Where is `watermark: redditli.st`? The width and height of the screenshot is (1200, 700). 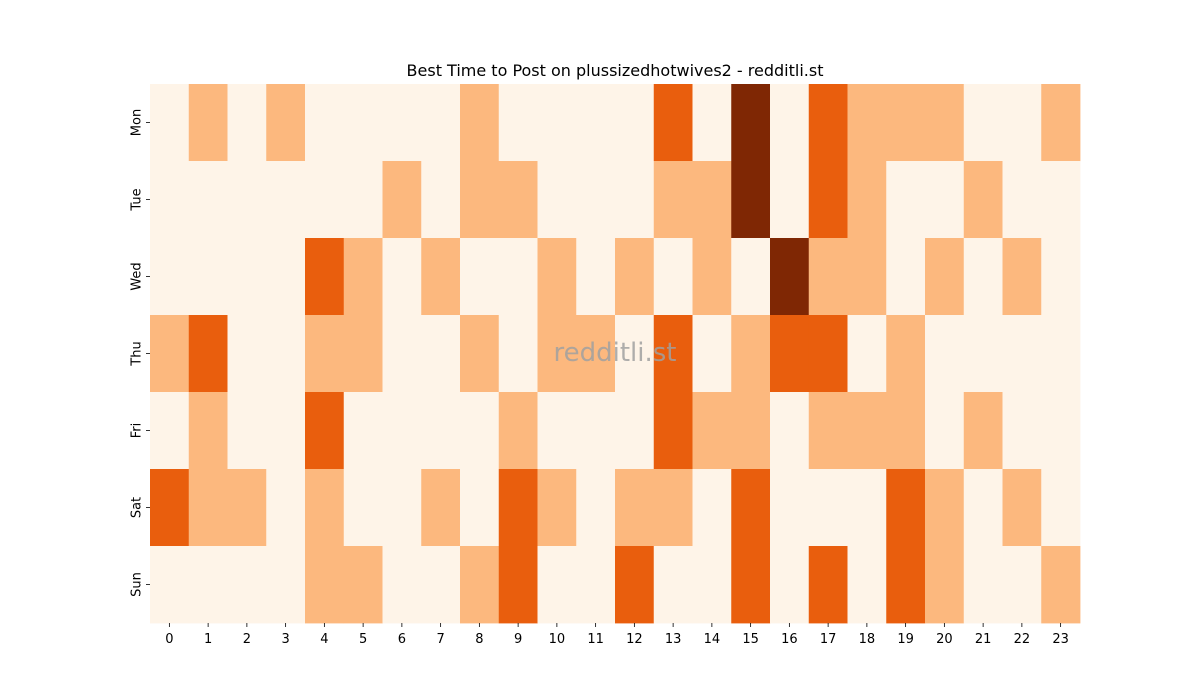
watermark: redditli.st is located at coordinates (615, 353).